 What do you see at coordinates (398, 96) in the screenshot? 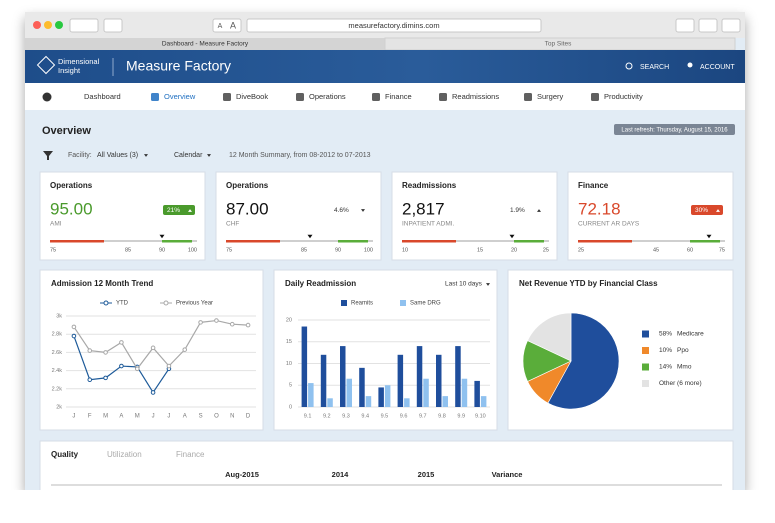
I see `nav-item: Finance` at bounding box center [398, 96].